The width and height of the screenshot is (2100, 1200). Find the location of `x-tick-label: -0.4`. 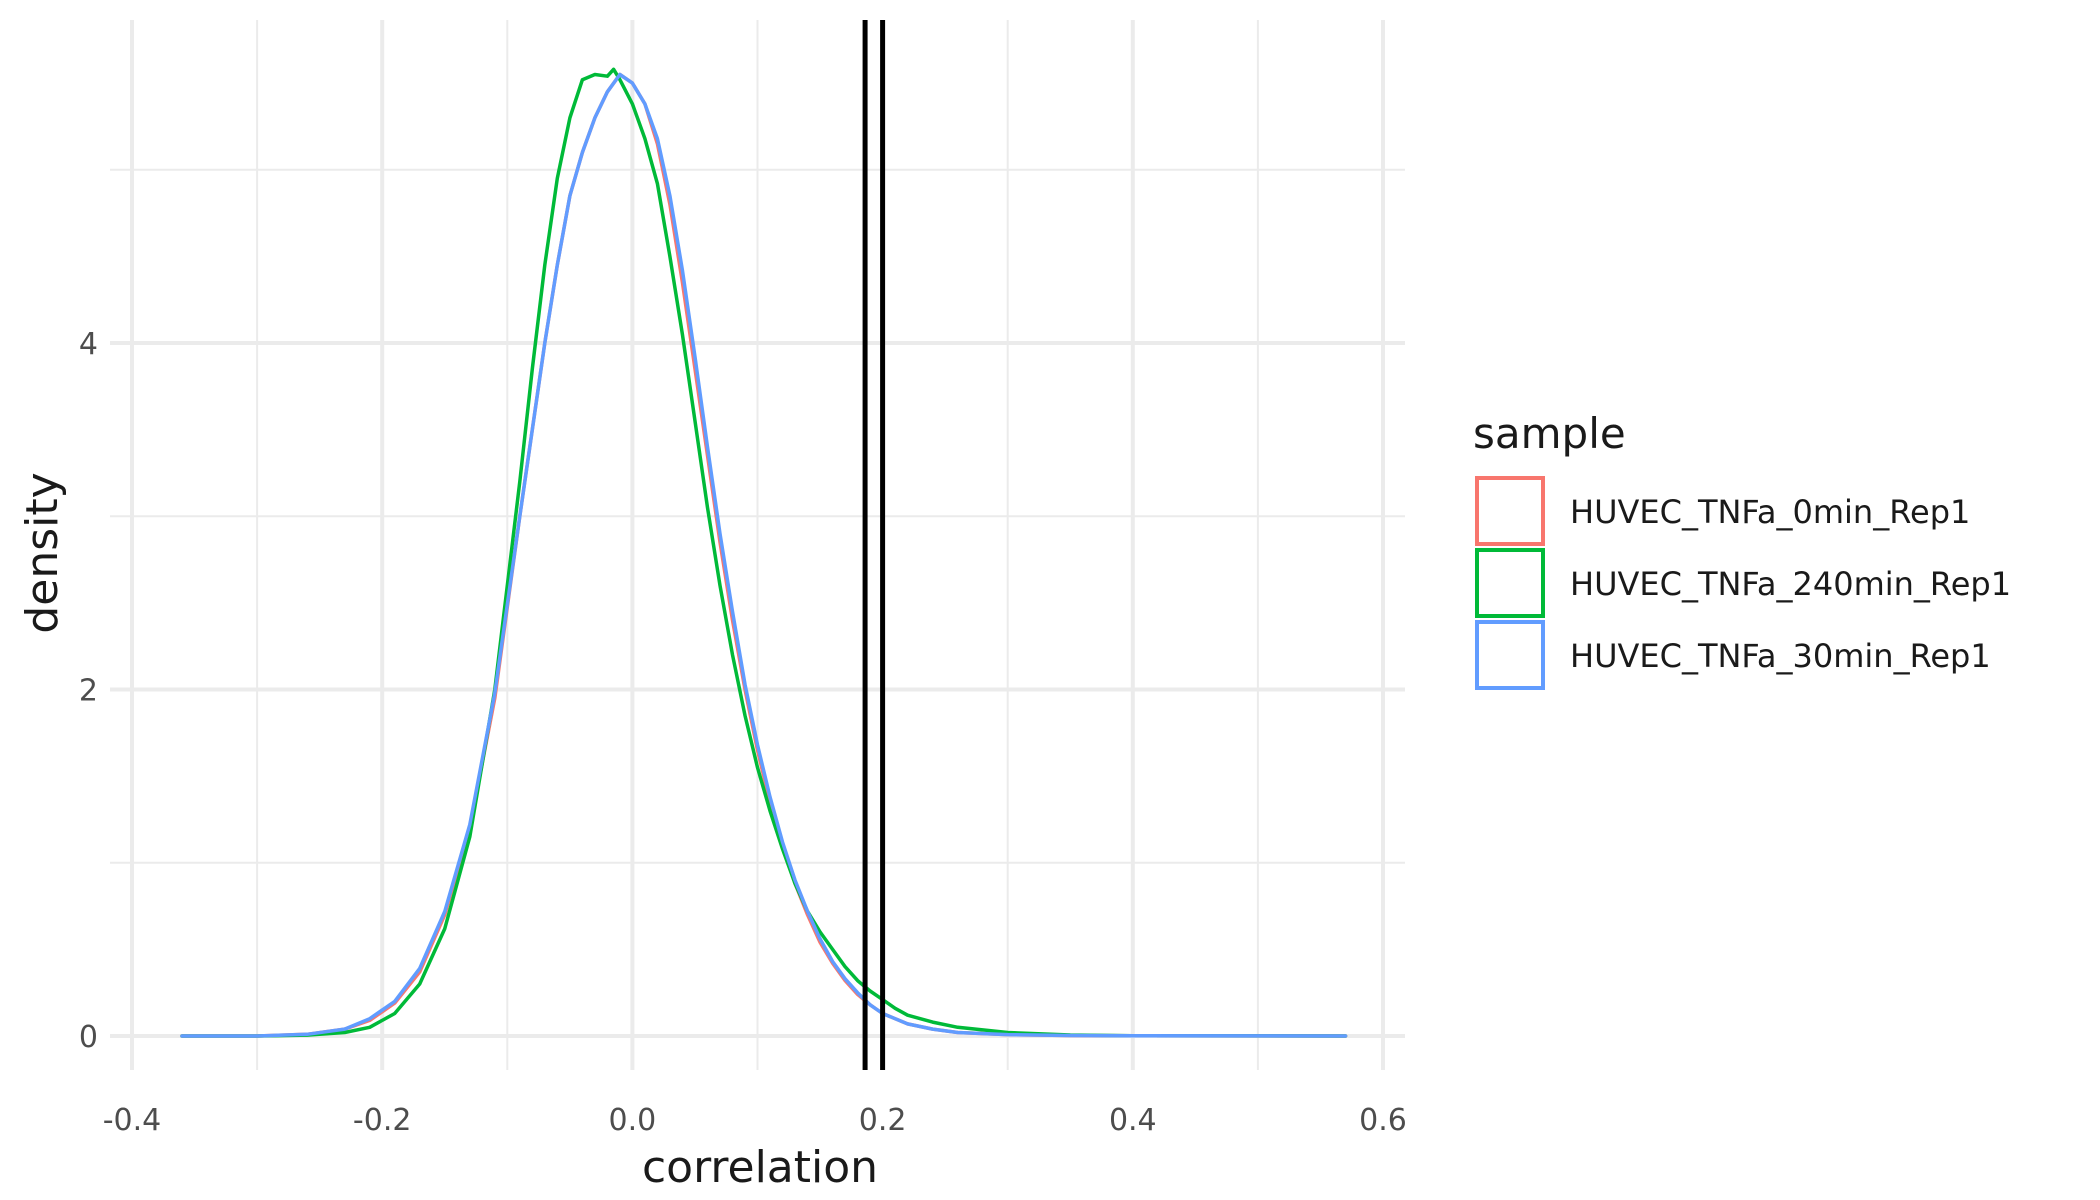

x-tick-label: -0.4 is located at coordinates (132, 1120).